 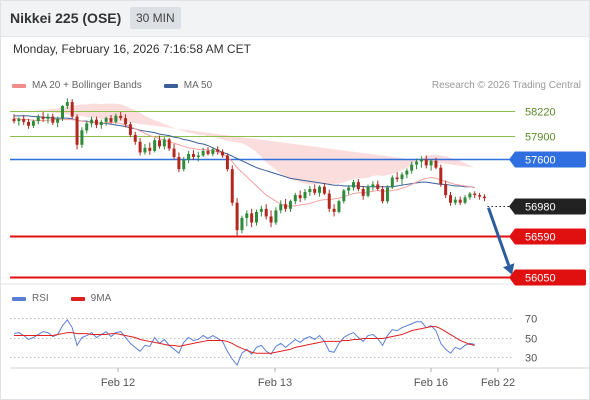 I want to click on timestamp: Monday, February 16, 2026 7:16:58 AM CET, so click(x=132, y=49).